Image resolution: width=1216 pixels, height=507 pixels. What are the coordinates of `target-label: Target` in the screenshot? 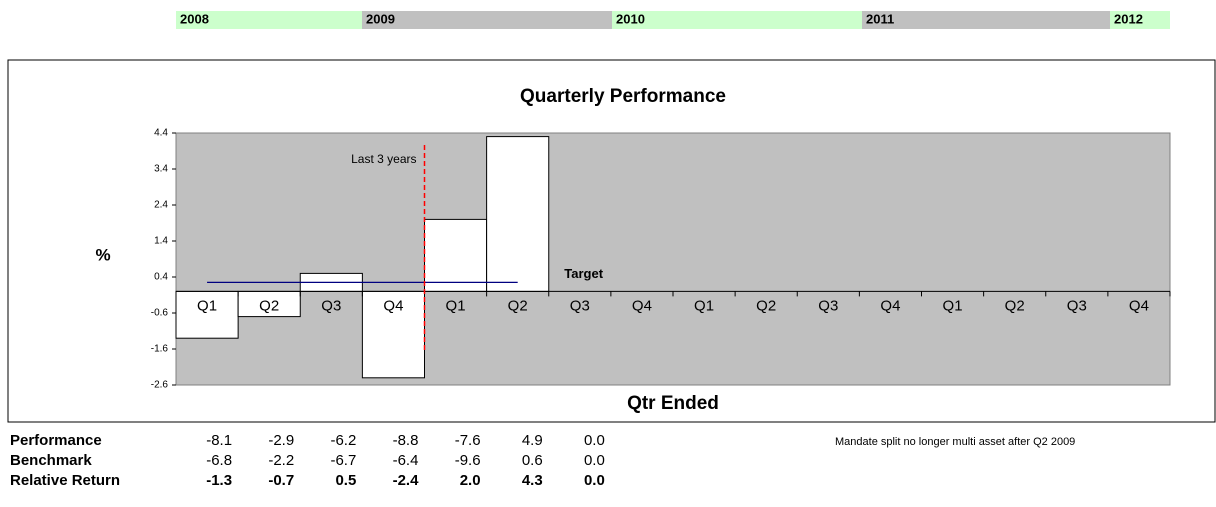 It's located at (583, 273).